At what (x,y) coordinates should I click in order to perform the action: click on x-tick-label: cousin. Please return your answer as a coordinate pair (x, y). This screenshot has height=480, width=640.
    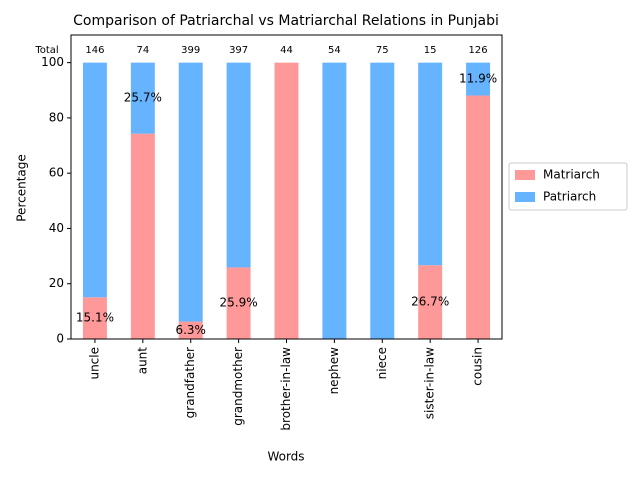
    Looking at the image, I should click on (478, 366).